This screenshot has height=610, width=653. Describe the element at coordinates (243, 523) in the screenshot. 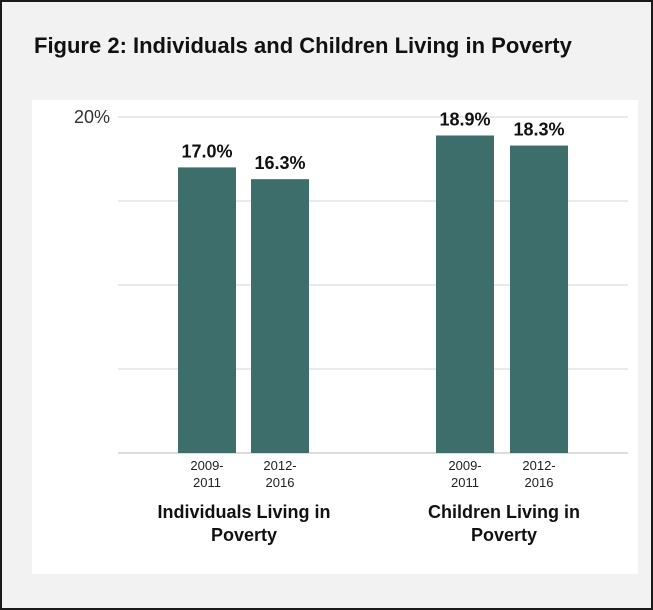

I see `group-label: Individuals Living in Poverty` at that location.